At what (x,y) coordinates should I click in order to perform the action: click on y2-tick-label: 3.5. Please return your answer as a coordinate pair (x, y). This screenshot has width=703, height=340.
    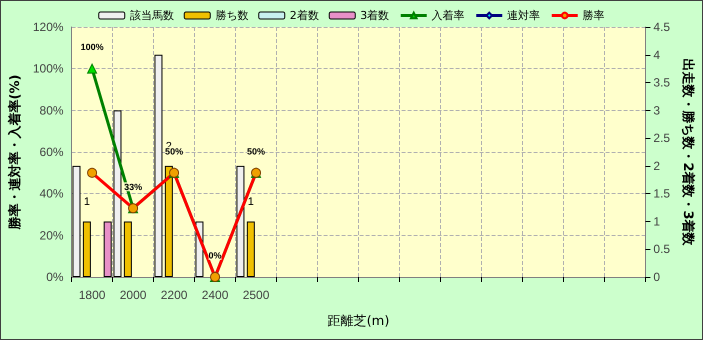
    Looking at the image, I should click on (661, 83).